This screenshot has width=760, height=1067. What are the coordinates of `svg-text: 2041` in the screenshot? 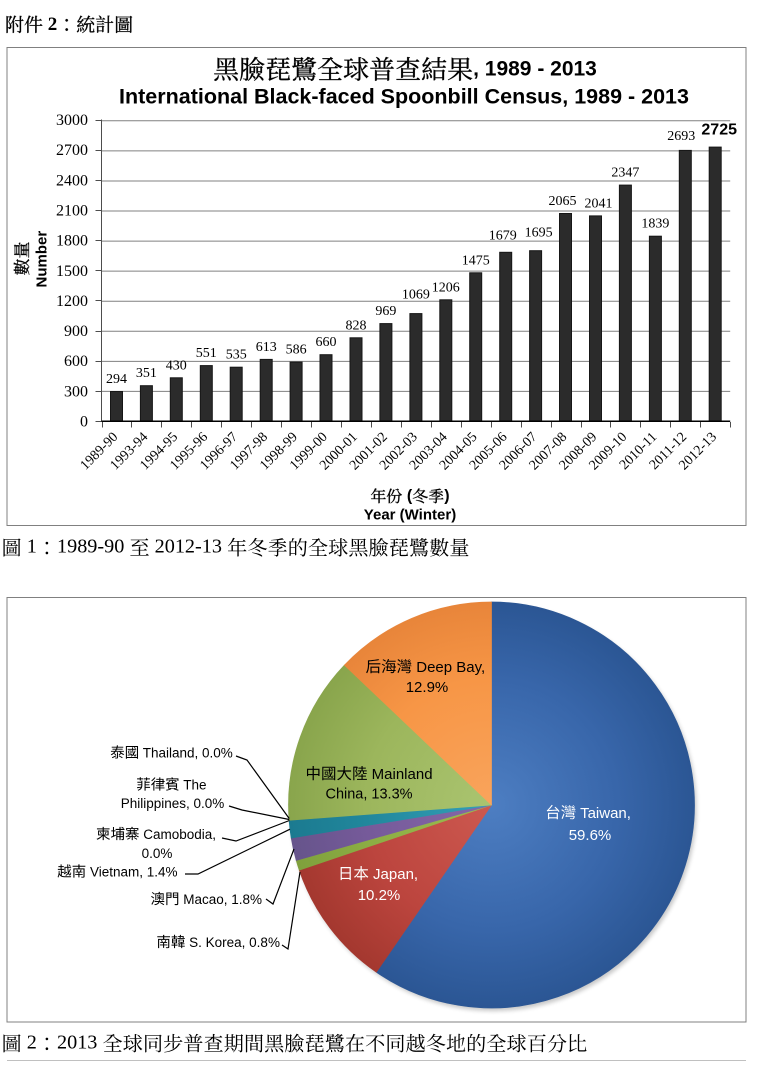 It's located at (599, 203).